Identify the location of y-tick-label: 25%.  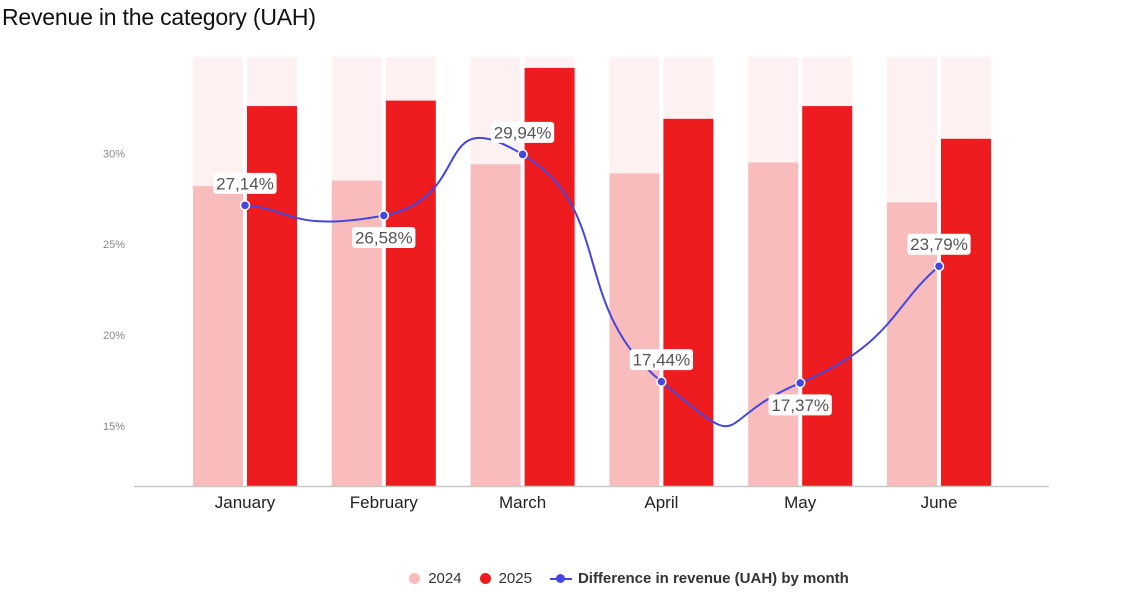
(114, 245).